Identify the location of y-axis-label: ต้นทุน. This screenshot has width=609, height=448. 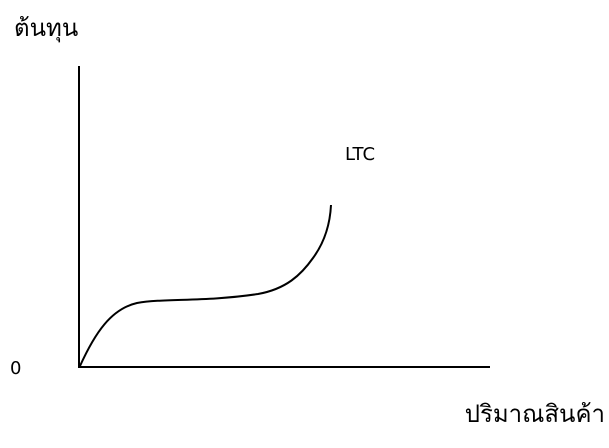
(46, 28).